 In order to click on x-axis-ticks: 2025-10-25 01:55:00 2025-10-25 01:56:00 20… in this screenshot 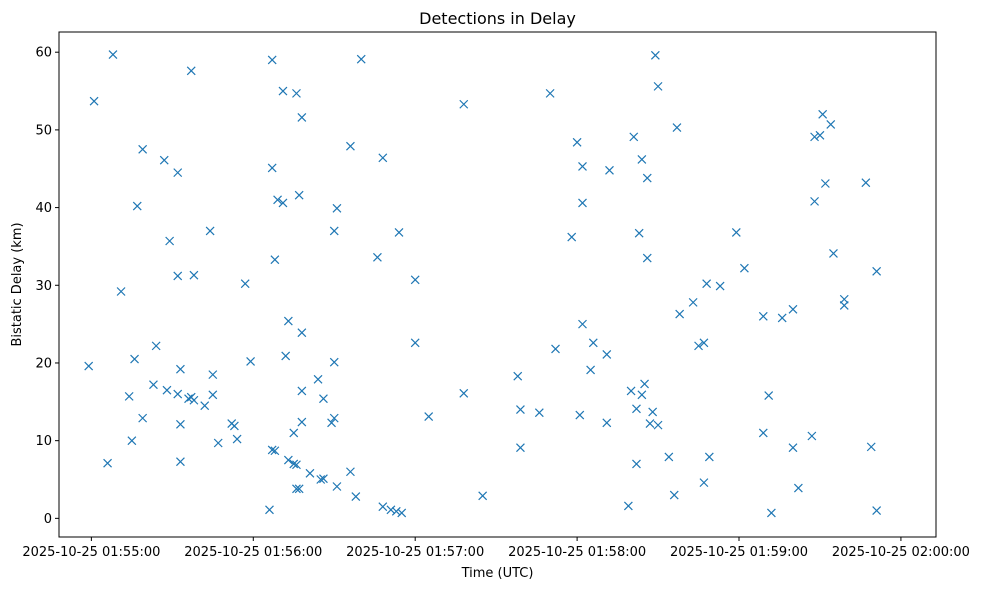, I will do `click(496, 548)`.